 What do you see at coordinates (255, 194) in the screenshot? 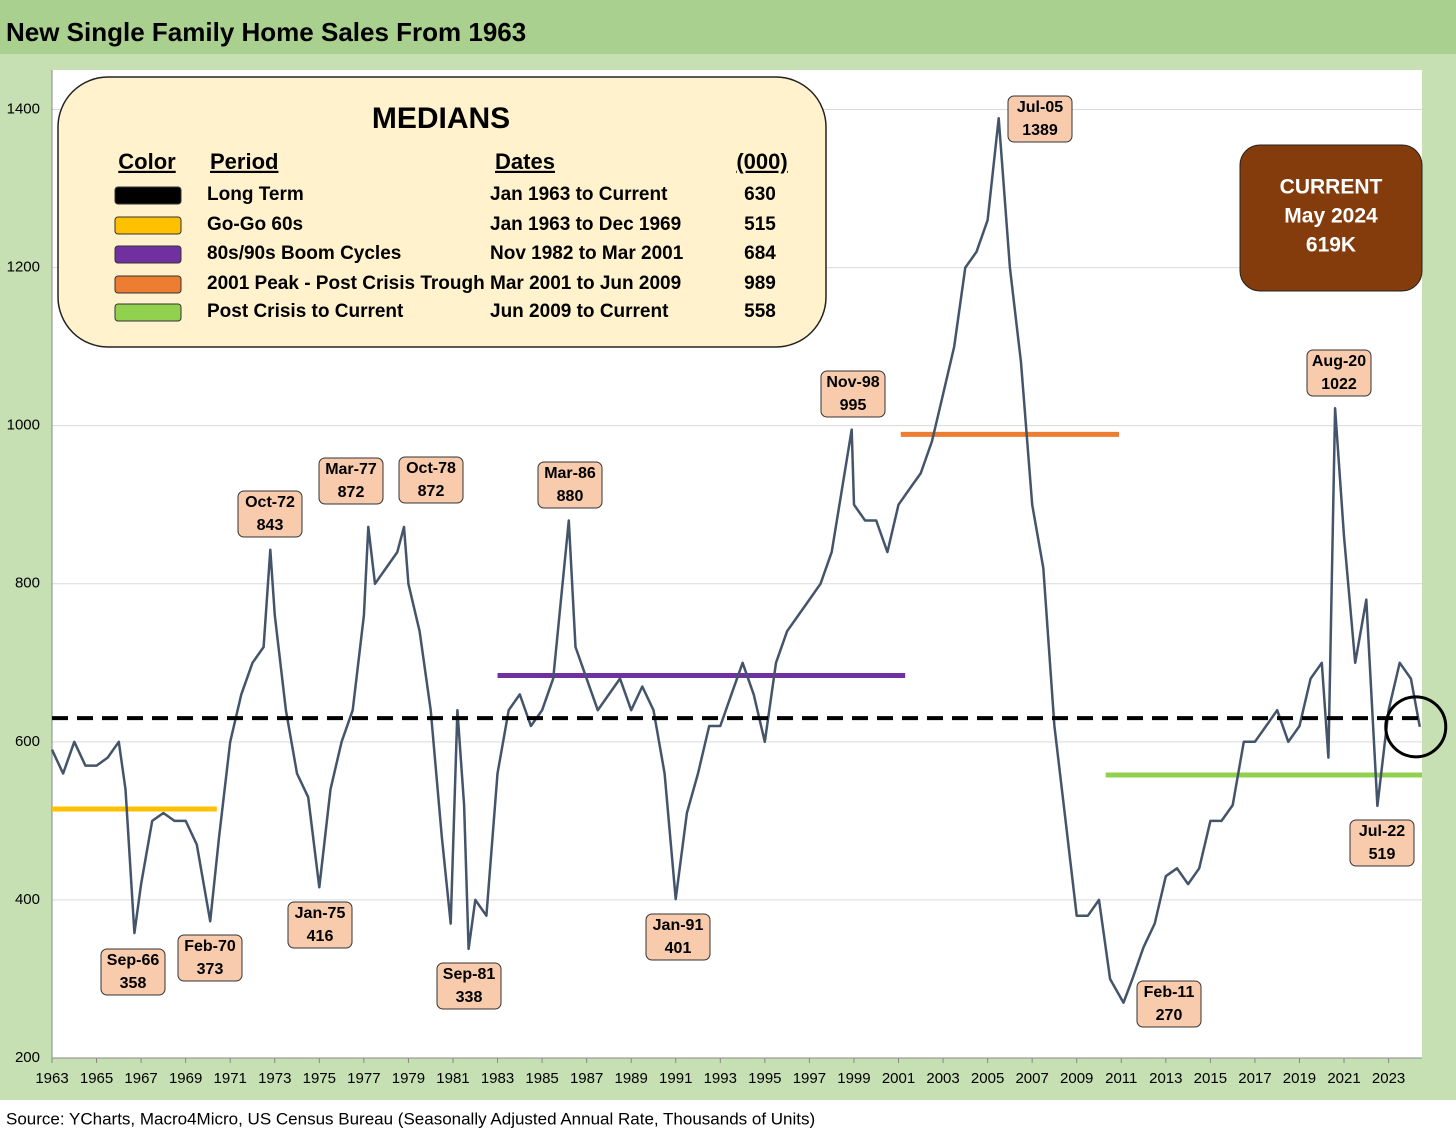
I see `legend-period: Long Term` at bounding box center [255, 194].